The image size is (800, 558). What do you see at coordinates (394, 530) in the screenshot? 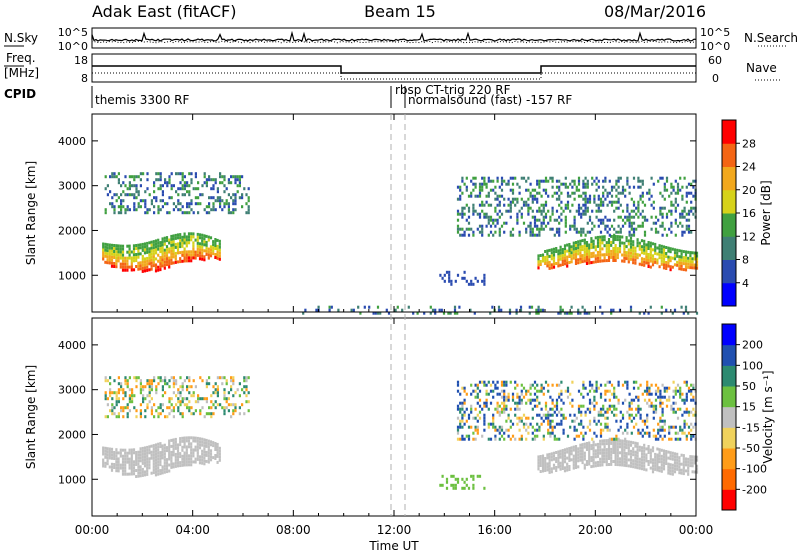
I see `x-tick-label: 12:00` at bounding box center [394, 530].